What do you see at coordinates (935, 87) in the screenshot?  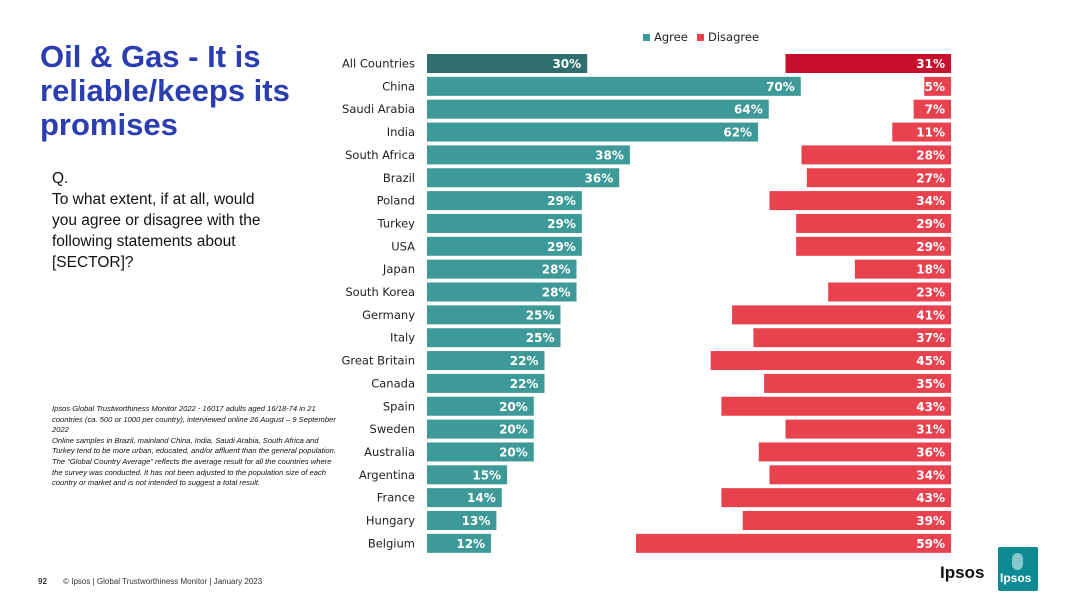 I see `disagree-value-label: 5%` at bounding box center [935, 87].